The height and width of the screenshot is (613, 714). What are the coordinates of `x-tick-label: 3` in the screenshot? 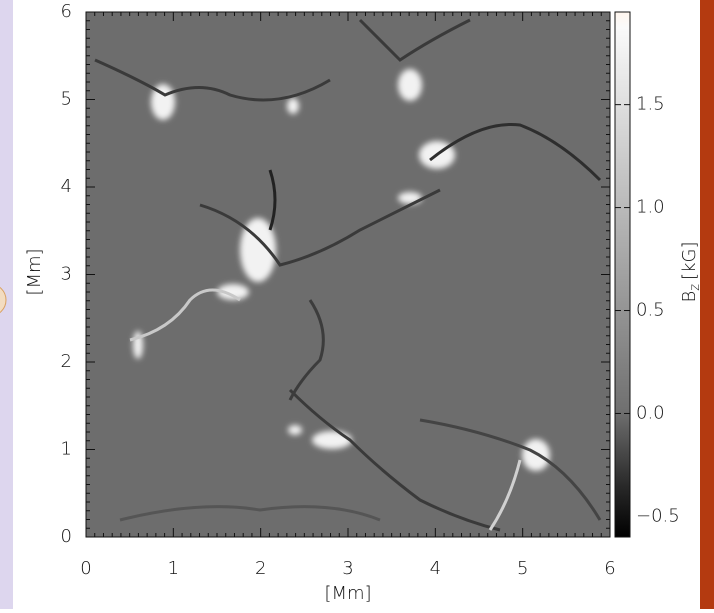 It's located at (347, 568).